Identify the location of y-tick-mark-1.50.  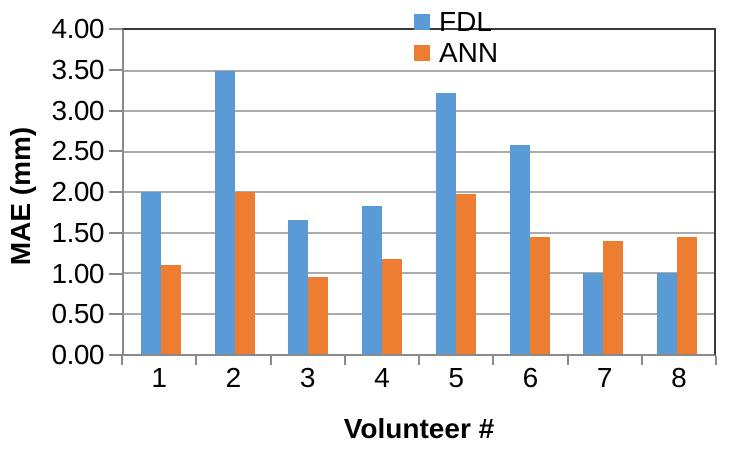
(115, 232).